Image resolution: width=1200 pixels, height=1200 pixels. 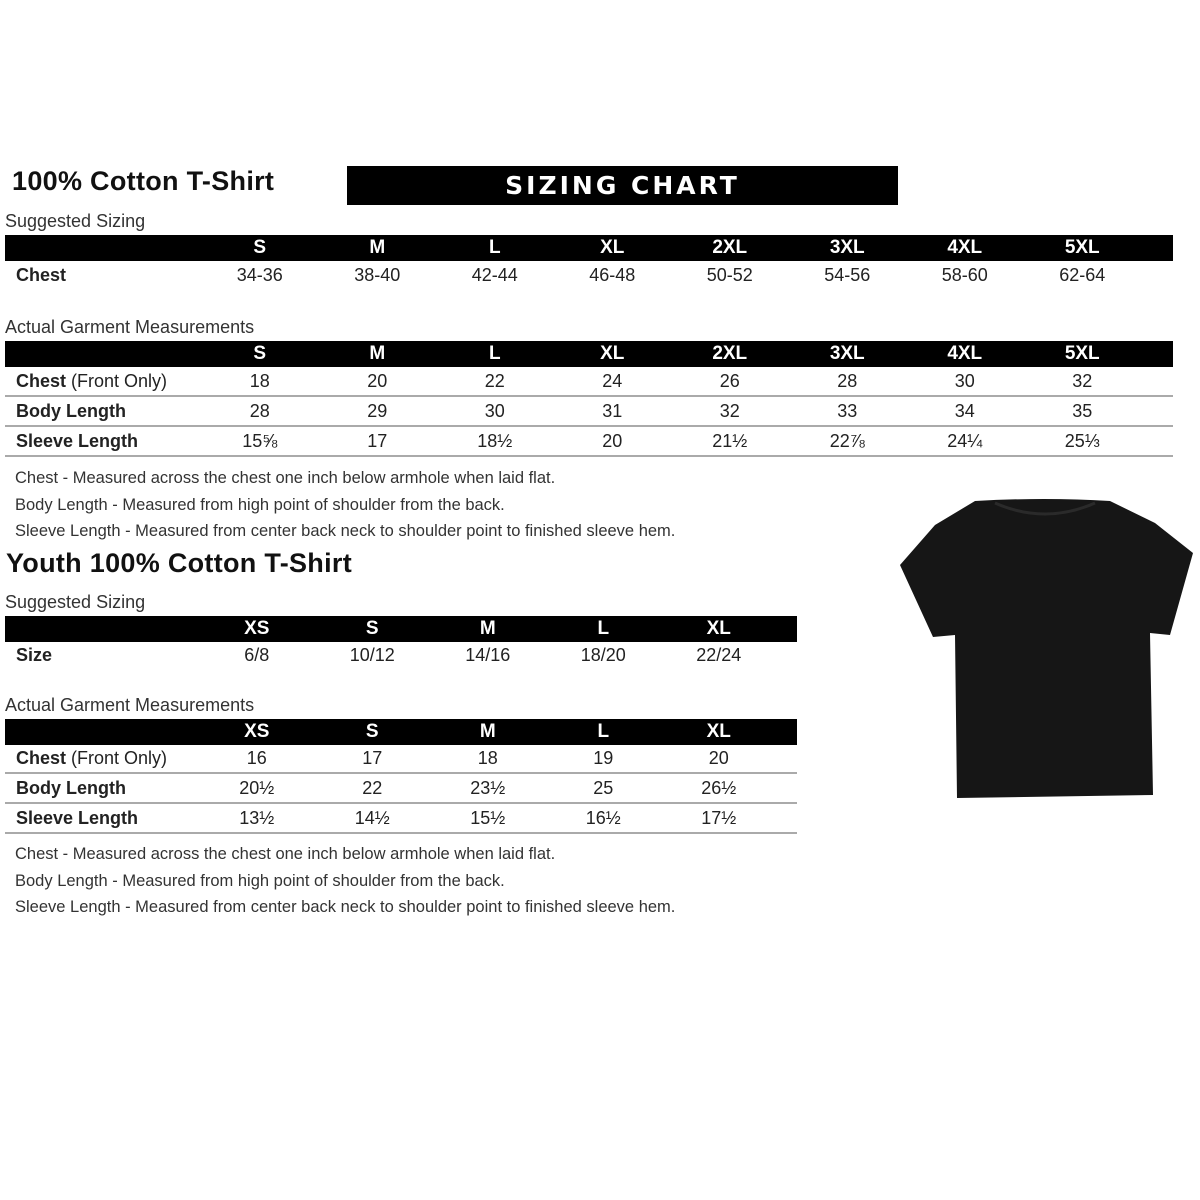 I want to click on cell-value: 16, so click(x=256, y=757).